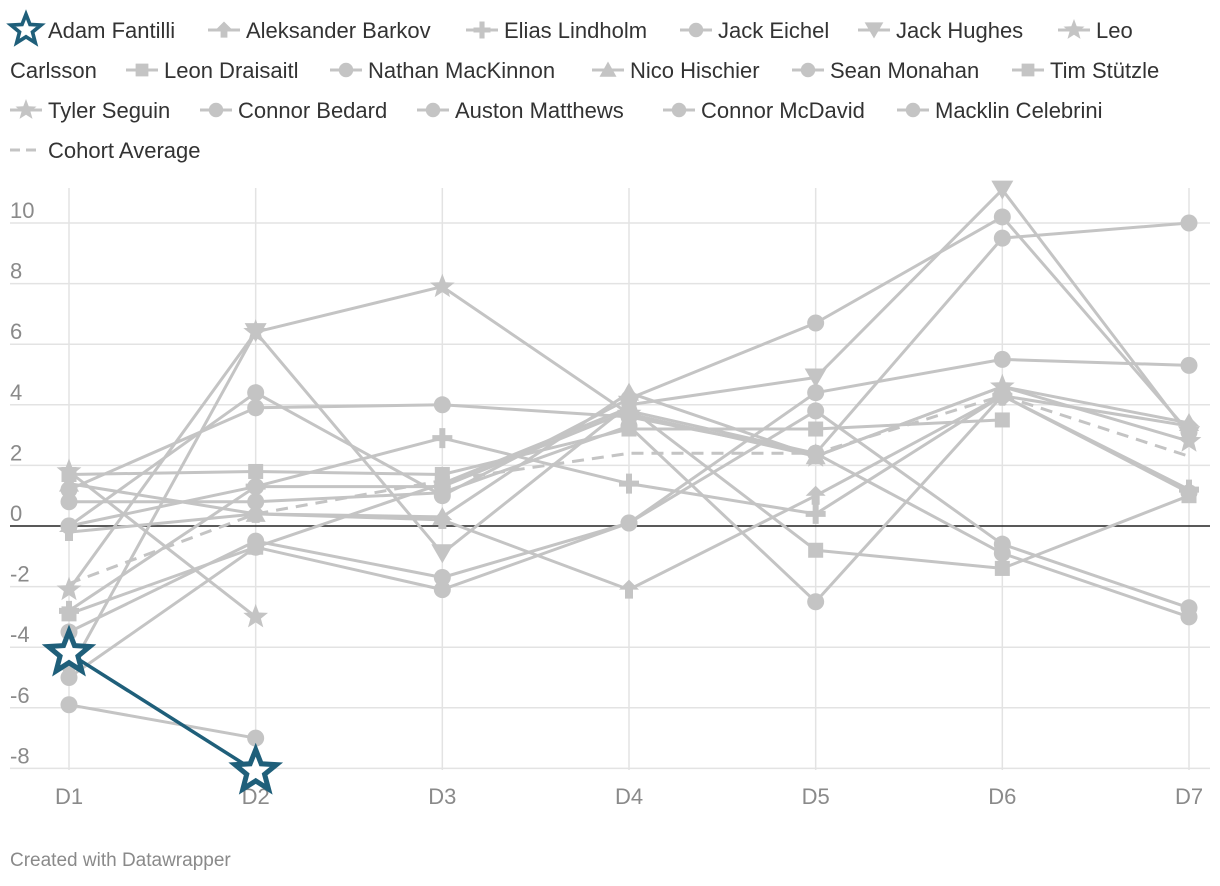  What do you see at coordinates (575, 30) in the screenshot?
I see `legend-label: Elias Lindholm` at bounding box center [575, 30].